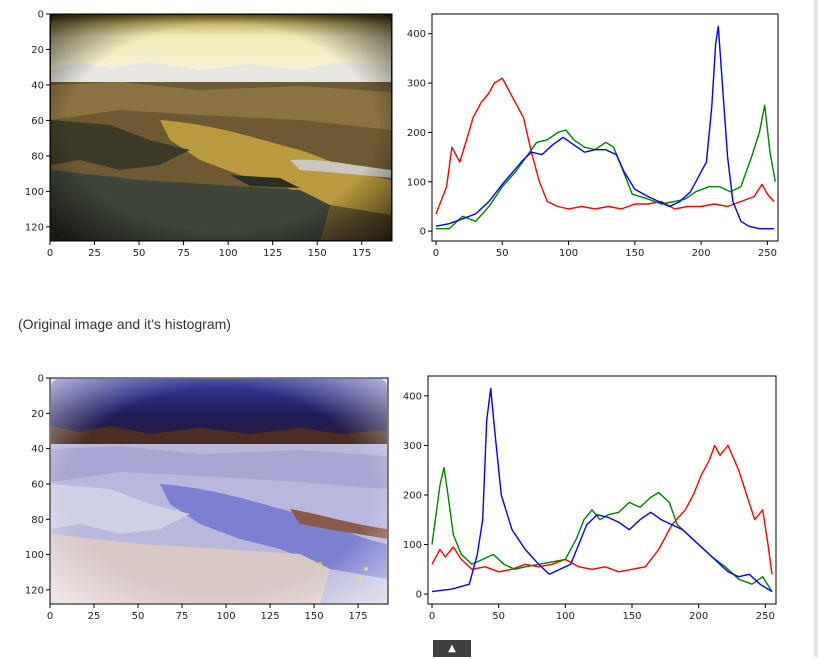 Image resolution: width=818 pixels, height=658 pixels. I want to click on page-scrollbar, so click(816, 328).